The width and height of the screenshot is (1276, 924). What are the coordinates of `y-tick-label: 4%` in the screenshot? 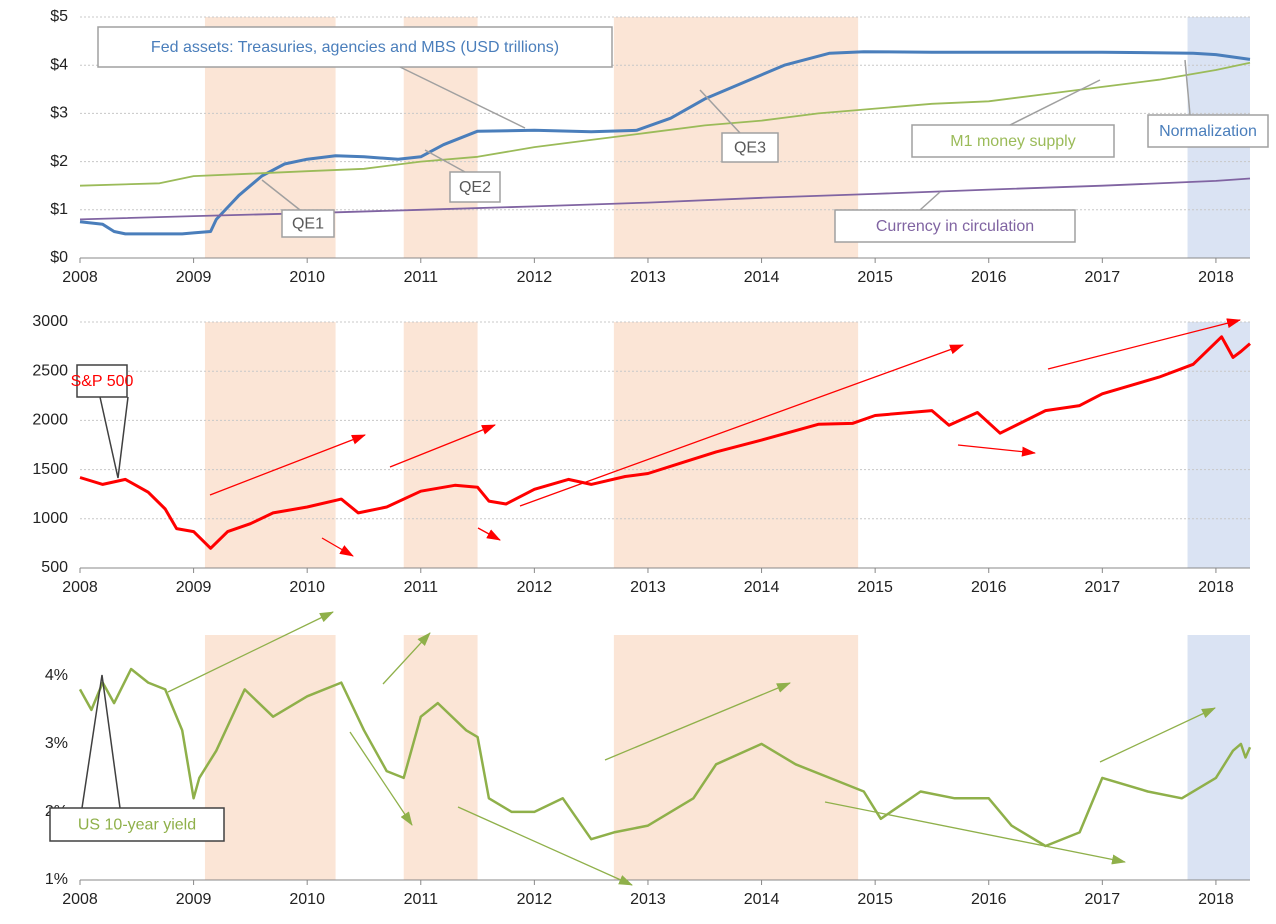 It's located at (56, 675).